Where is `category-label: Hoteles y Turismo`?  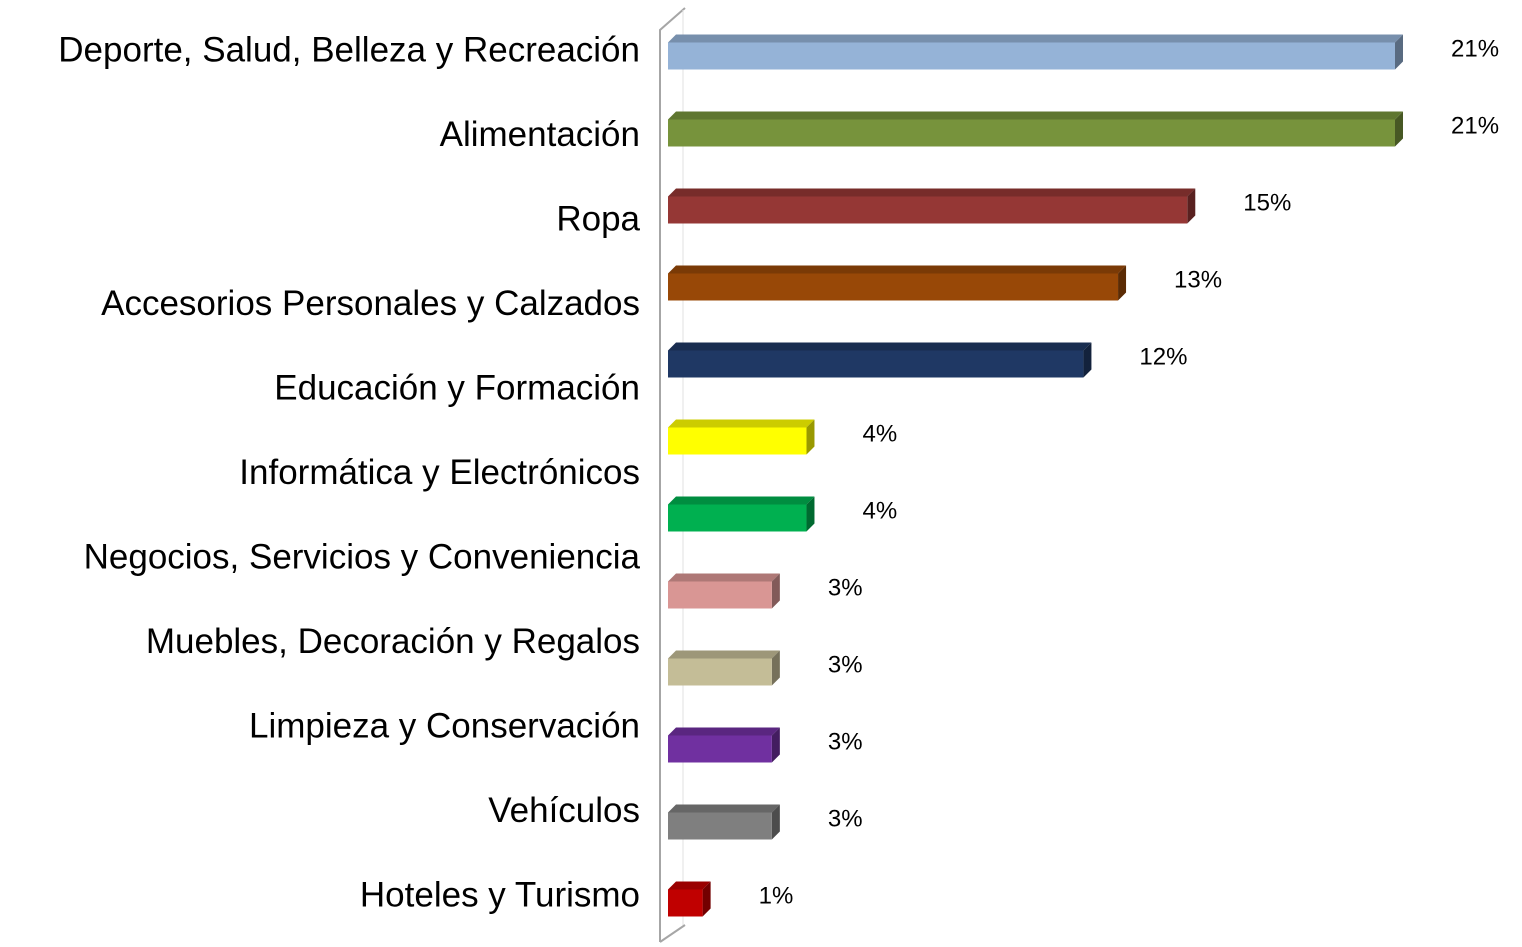 category-label: Hoteles y Turismo is located at coordinates (500, 894).